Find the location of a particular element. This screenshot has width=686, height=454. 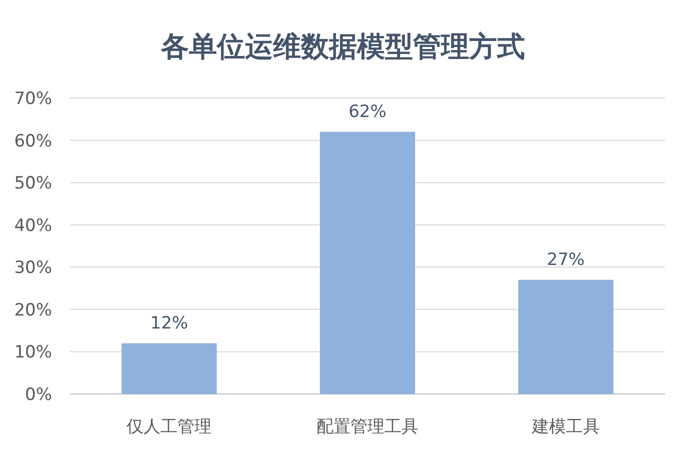

y-tick-label: 70% is located at coordinates (33, 99).